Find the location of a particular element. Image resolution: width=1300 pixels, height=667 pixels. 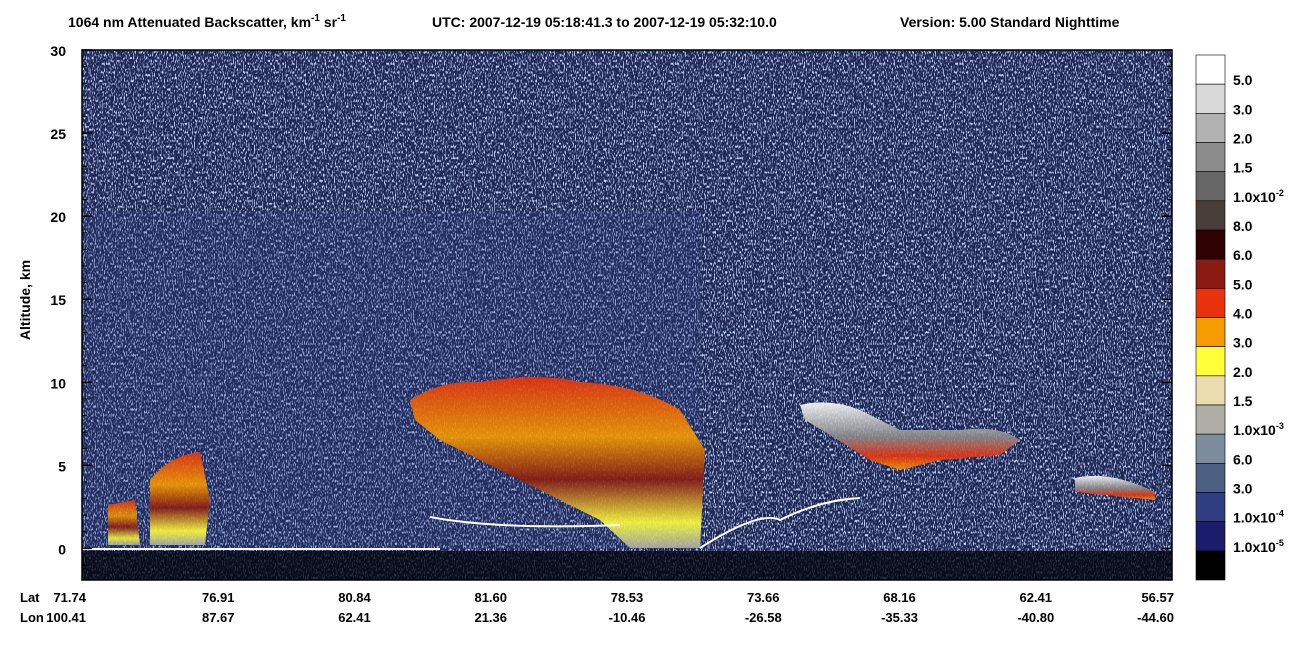

y-tick-label: 20 is located at coordinates (58, 217).